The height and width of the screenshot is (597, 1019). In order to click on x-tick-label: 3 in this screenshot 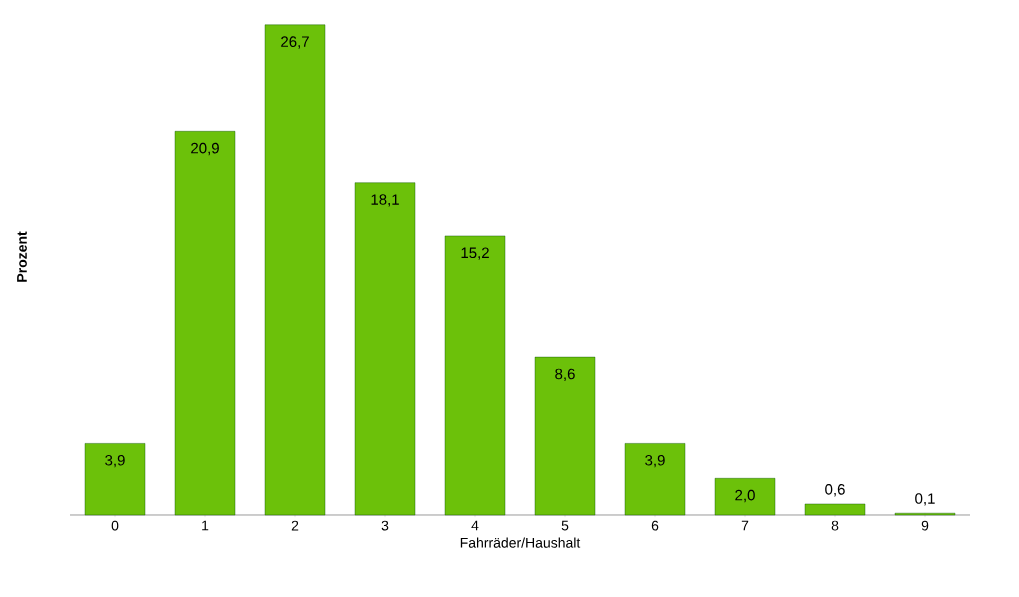, I will do `click(385, 525)`.